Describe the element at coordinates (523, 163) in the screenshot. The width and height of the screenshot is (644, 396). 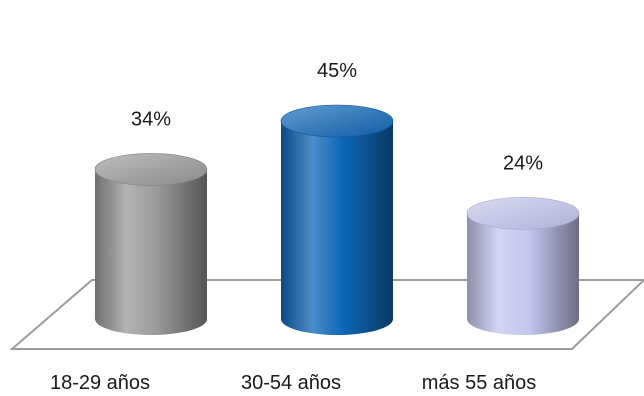
I see `value-label-m-s-55-a-os: 24%` at that location.